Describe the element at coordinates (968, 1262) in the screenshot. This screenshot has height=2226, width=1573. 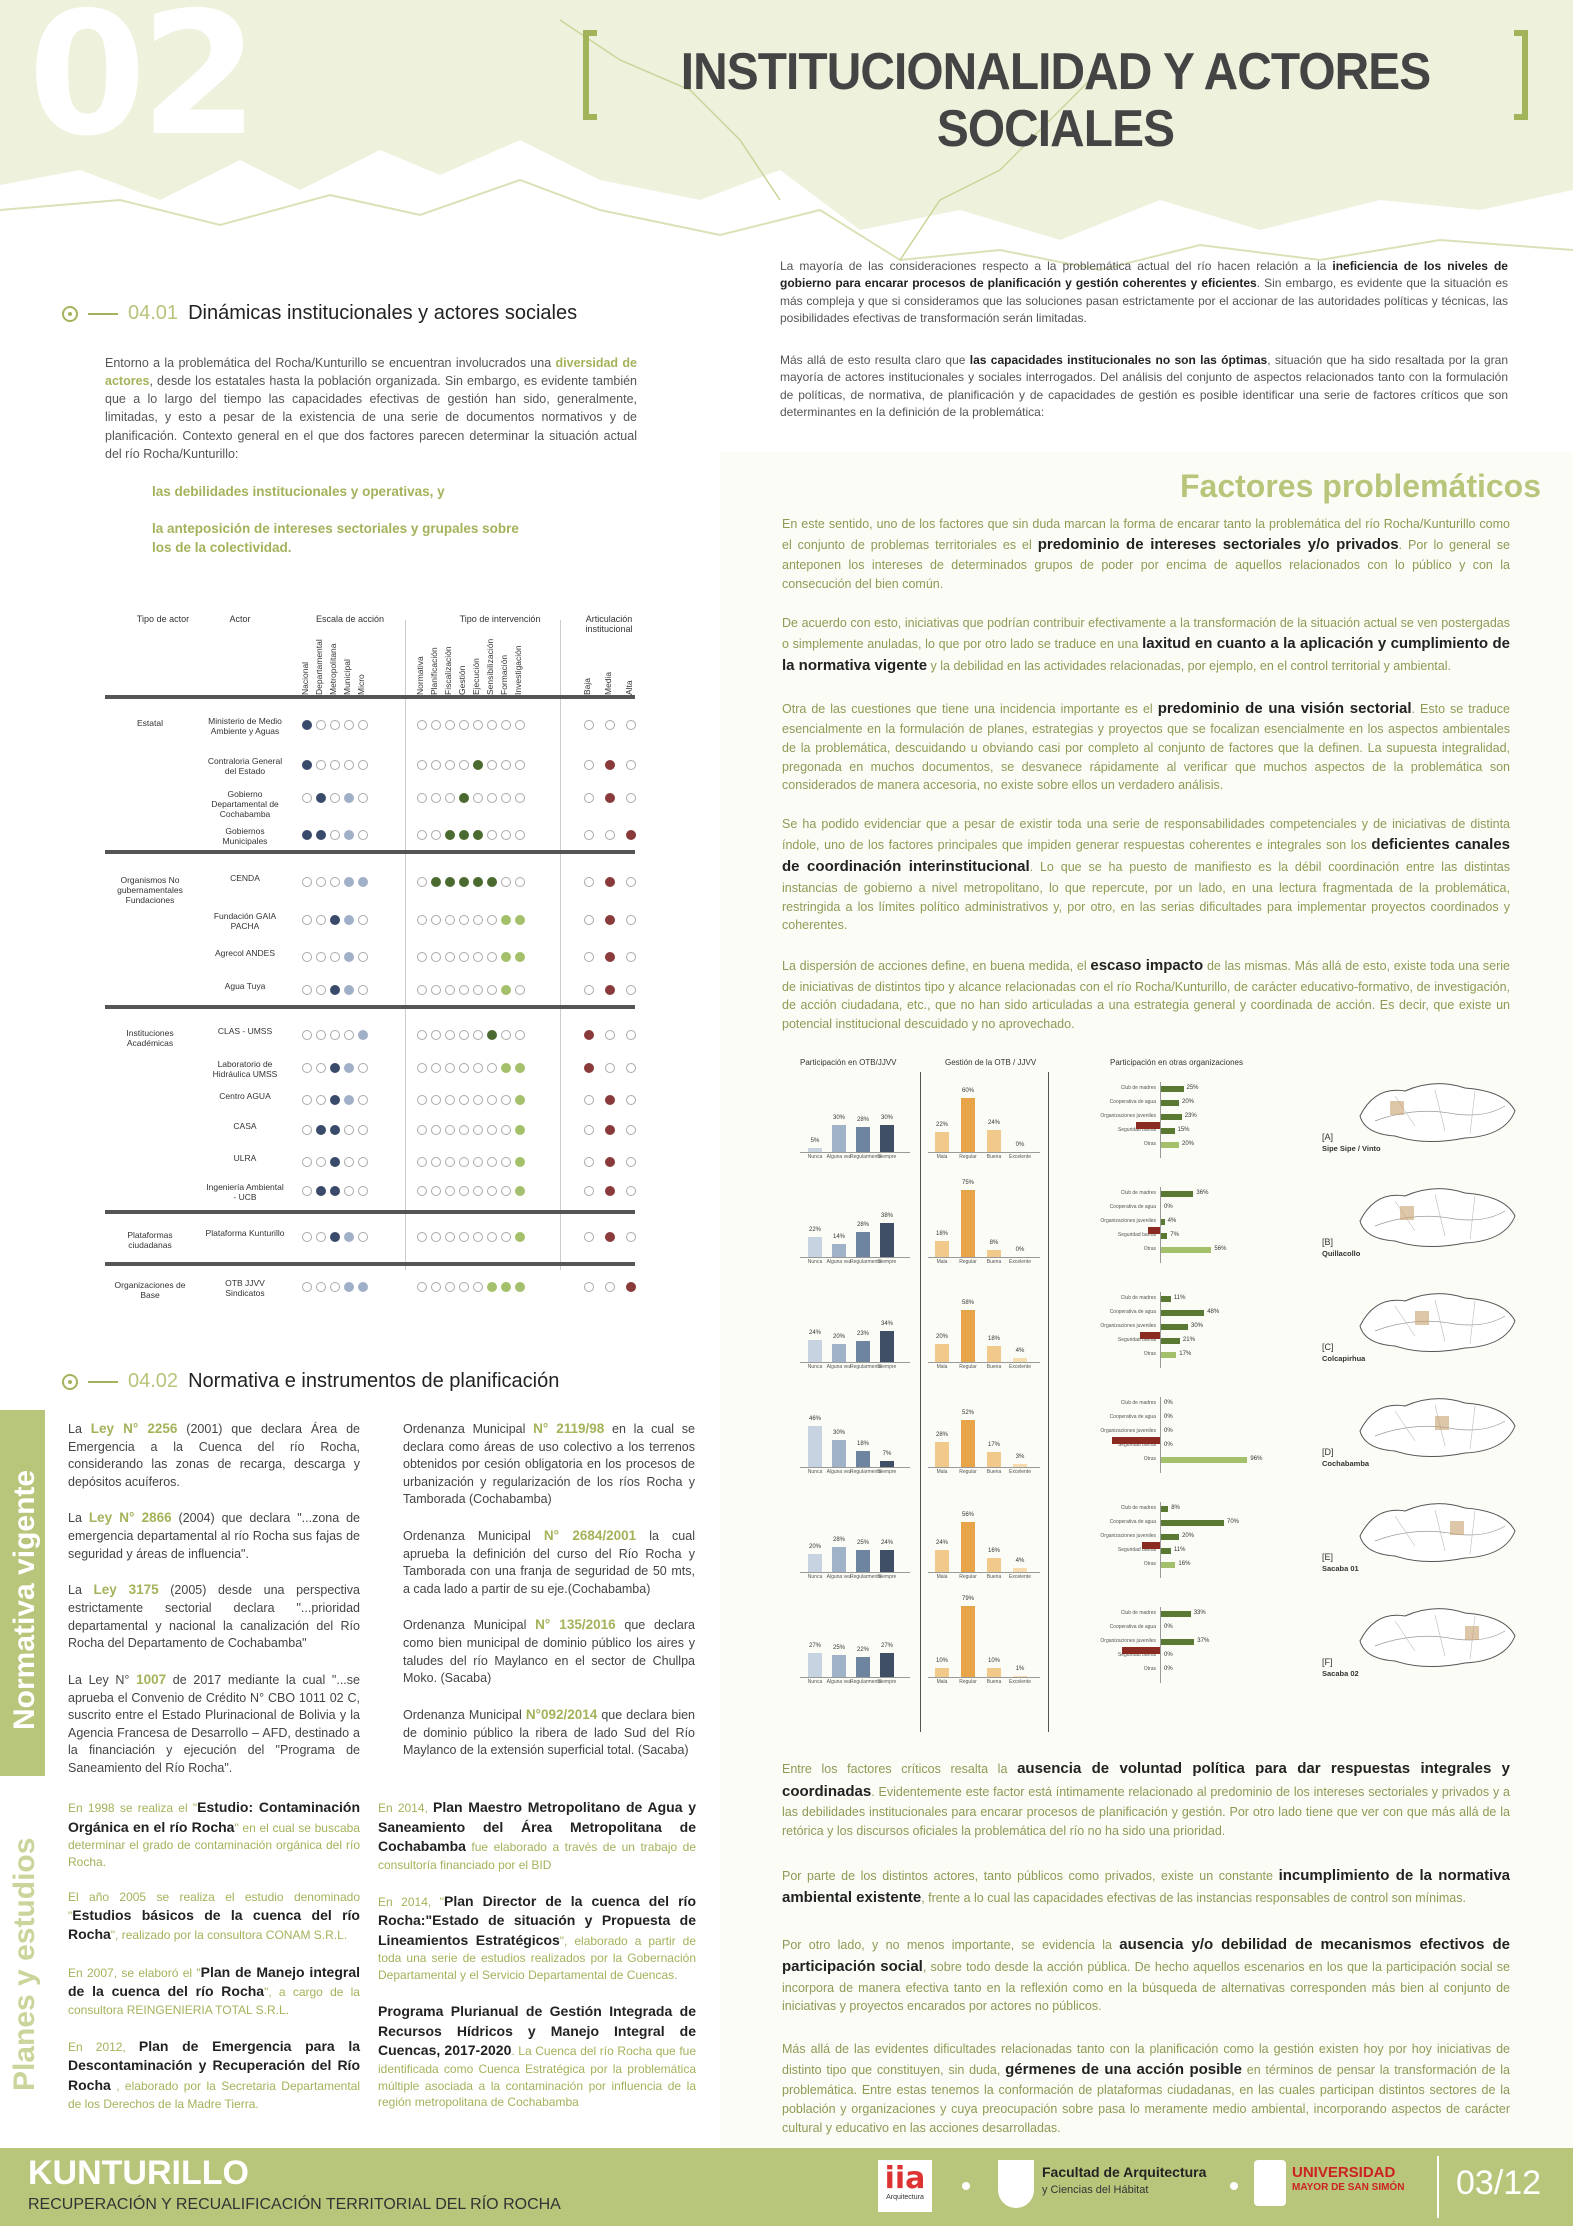
I see `tick-label: Regular` at that location.